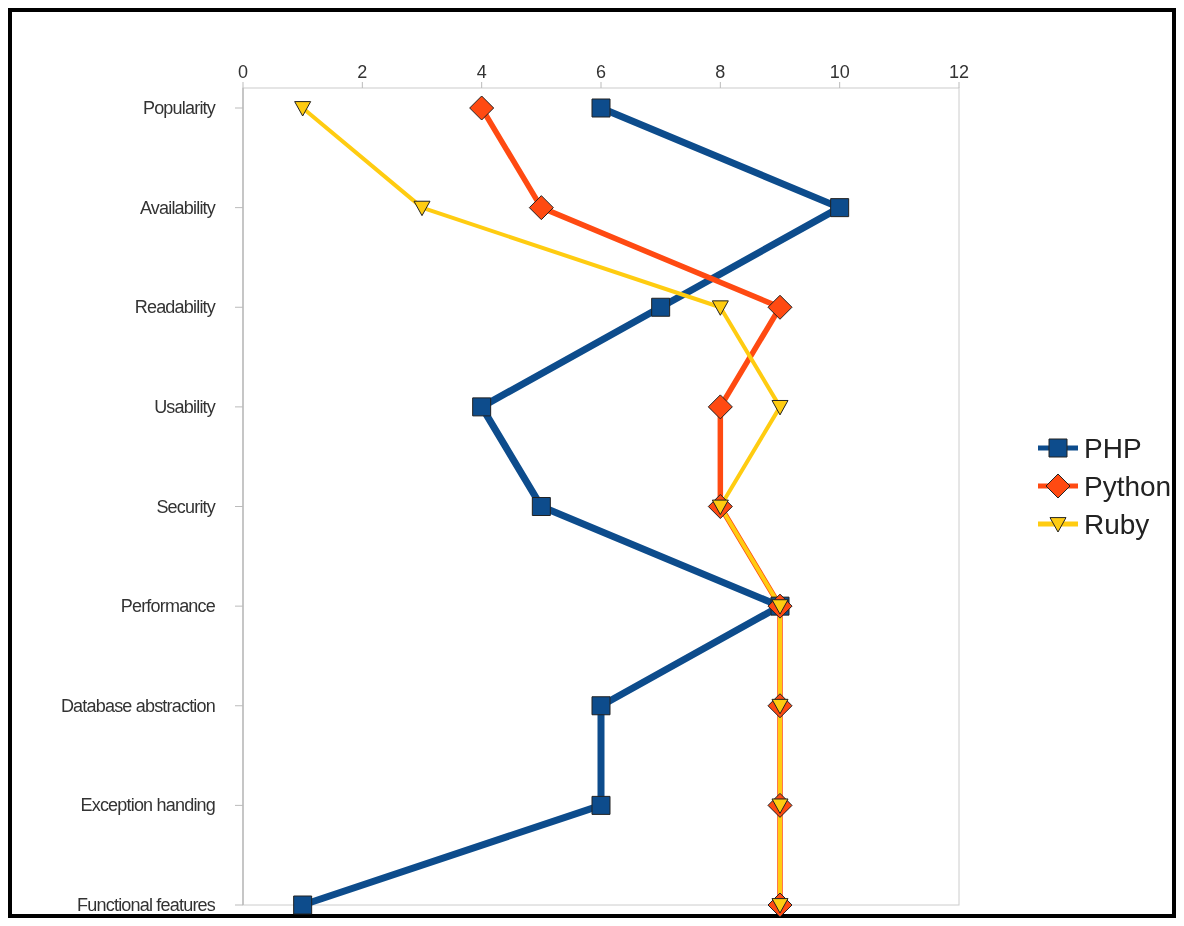 The width and height of the screenshot is (1184, 926). Describe the element at coordinates (146, 905) in the screenshot. I see `y-tick-label: Functional features` at that location.